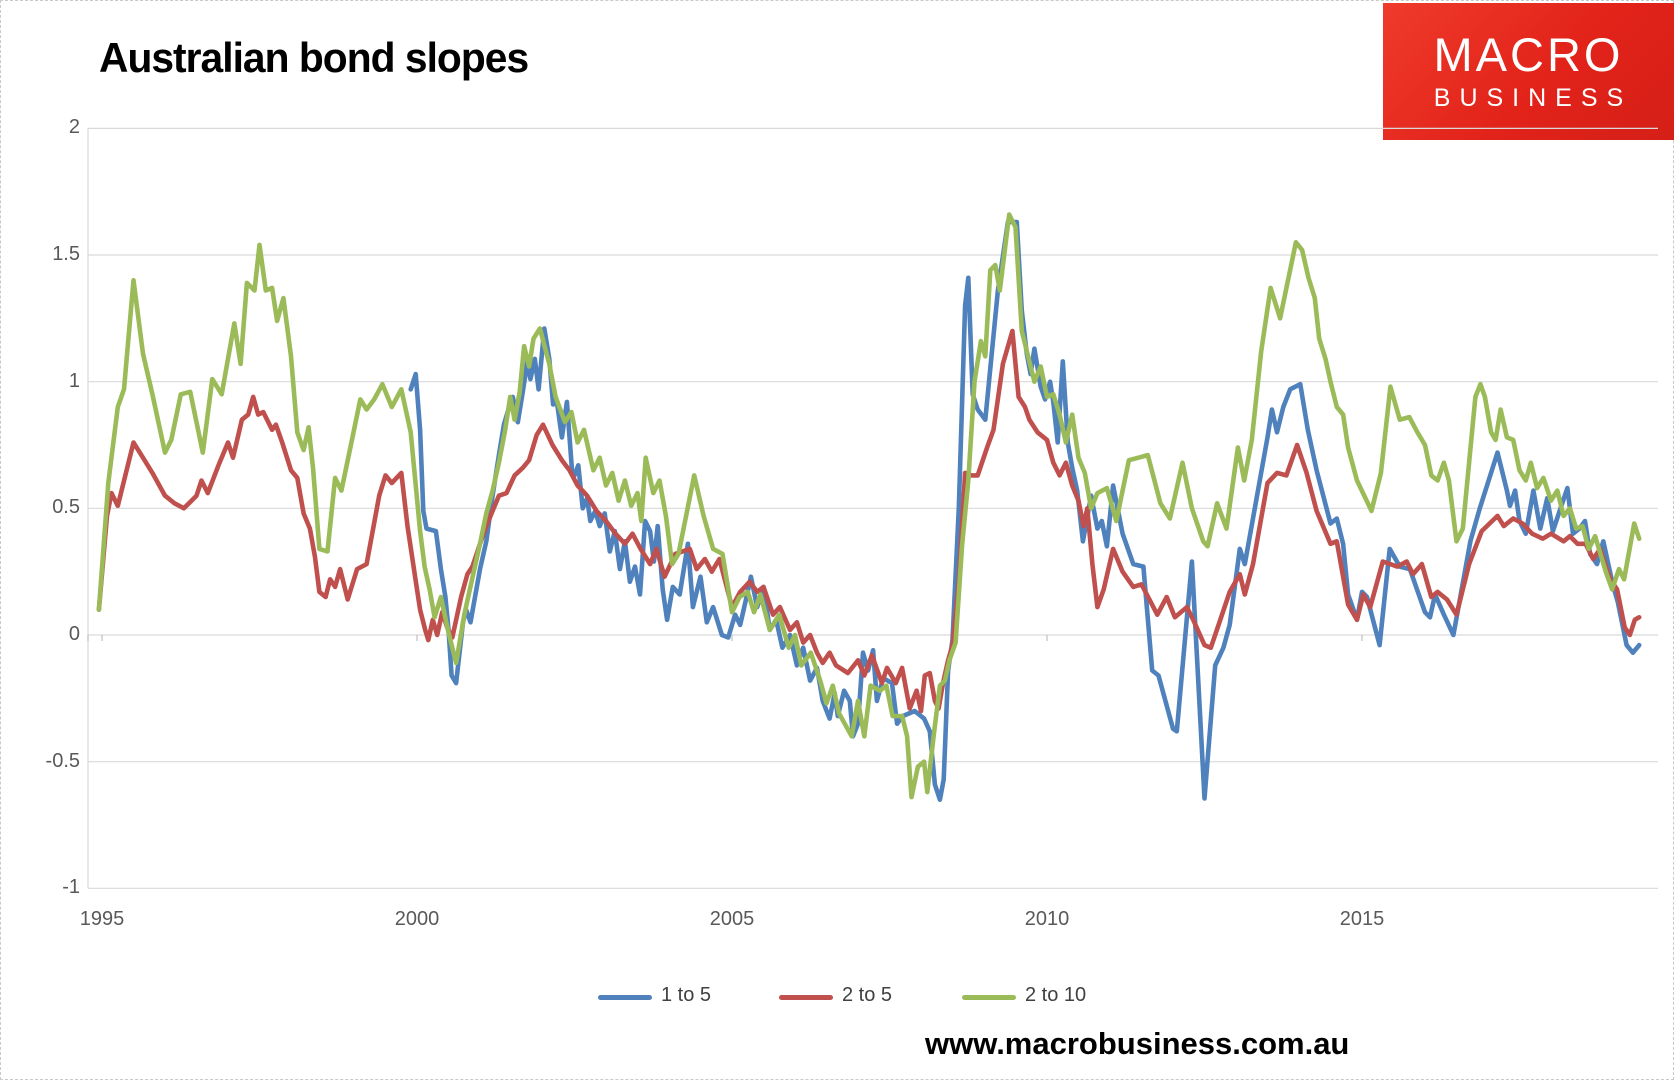 This screenshot has width=1676, height=1082. Describe the element at coordinates (1528, 54) in the screenshot. I see `logo-word-macro: MACRO` at that location.